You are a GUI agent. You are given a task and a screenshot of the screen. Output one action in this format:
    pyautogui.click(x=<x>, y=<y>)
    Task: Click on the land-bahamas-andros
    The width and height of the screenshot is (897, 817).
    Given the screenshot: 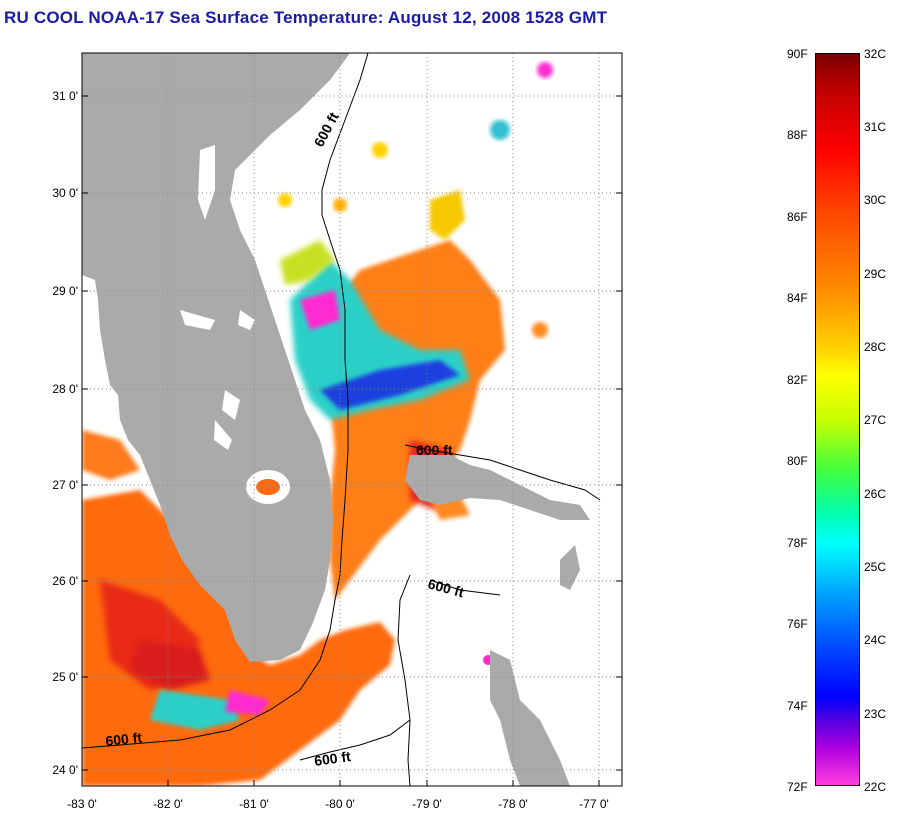 What is the action you would take?
    pyautogui.click(x=530, y=718)
    